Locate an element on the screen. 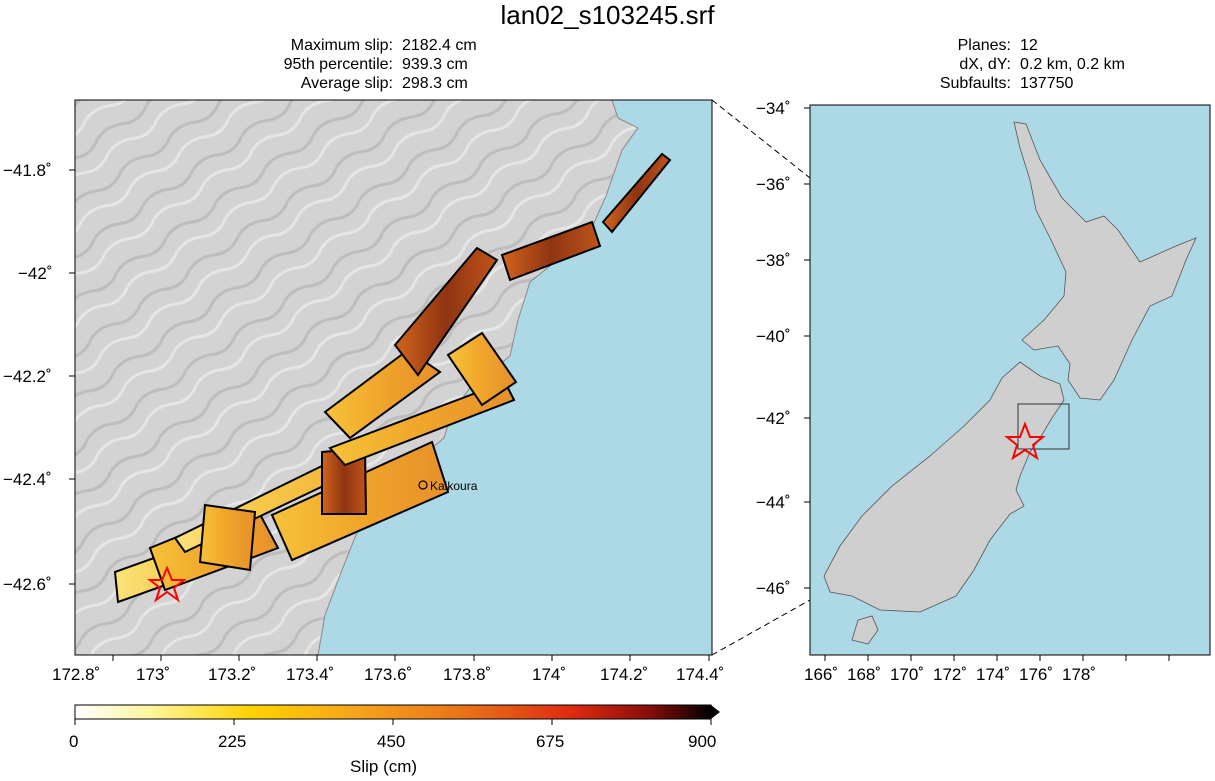 This screenshot has height=781, width=1215. colorbar-tick-label: 0 is located at coordinates (74, 741).